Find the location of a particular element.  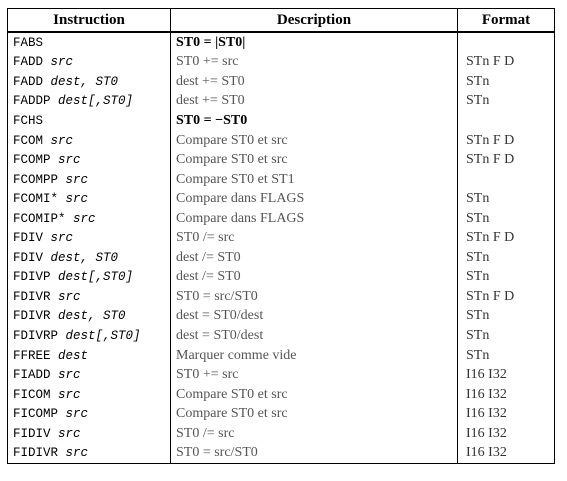

table-row: FCOM src Compare ST0 et src STn F D is located at coordinates (281, 140).